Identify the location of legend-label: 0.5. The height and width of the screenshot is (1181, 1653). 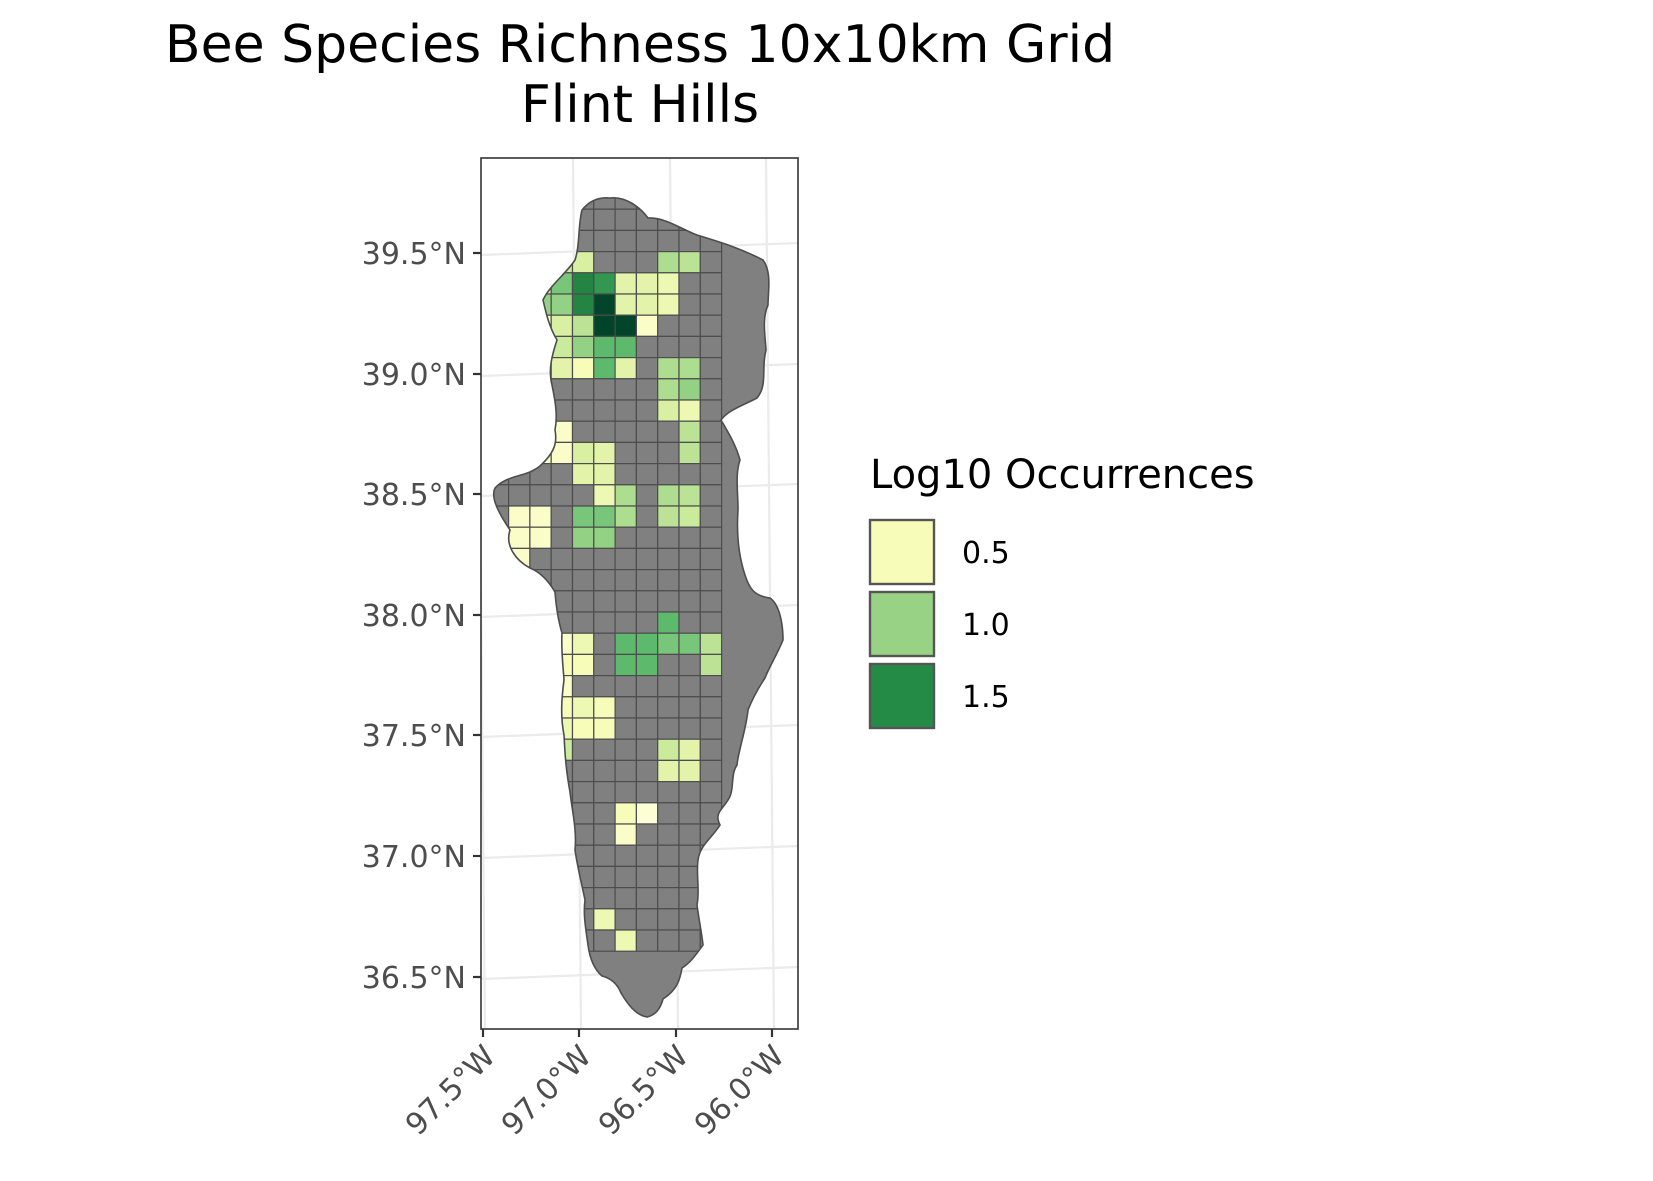
(986, 553).